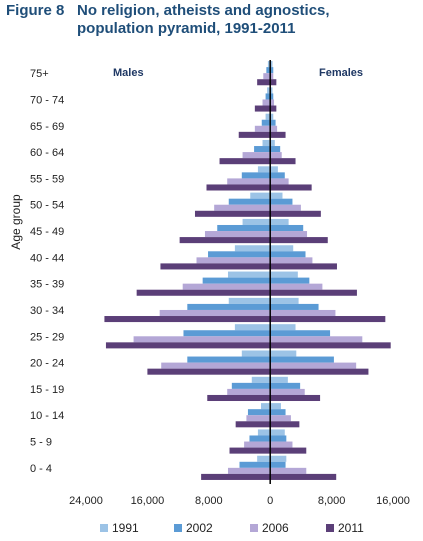 Image resolution: width=423 pixels, height=541 pixels. What do you see at coordinates (393, 501) in the screenshot?
I see `x-tick-label: 16,000` at bounding box center [393, 501].